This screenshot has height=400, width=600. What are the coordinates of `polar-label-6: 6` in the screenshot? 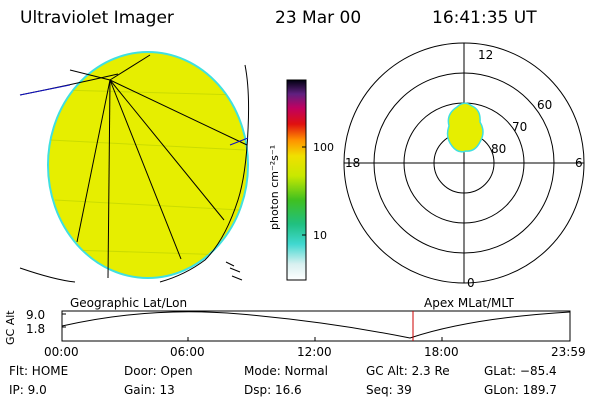 It's located at (579, 163).